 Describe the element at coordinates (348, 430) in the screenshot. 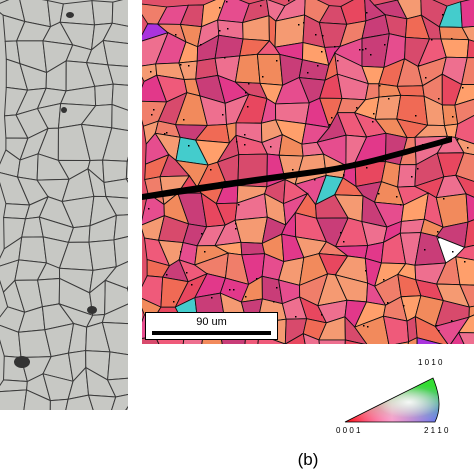

I see `ipf-key-left-label: 0 0 0 1` at that location.